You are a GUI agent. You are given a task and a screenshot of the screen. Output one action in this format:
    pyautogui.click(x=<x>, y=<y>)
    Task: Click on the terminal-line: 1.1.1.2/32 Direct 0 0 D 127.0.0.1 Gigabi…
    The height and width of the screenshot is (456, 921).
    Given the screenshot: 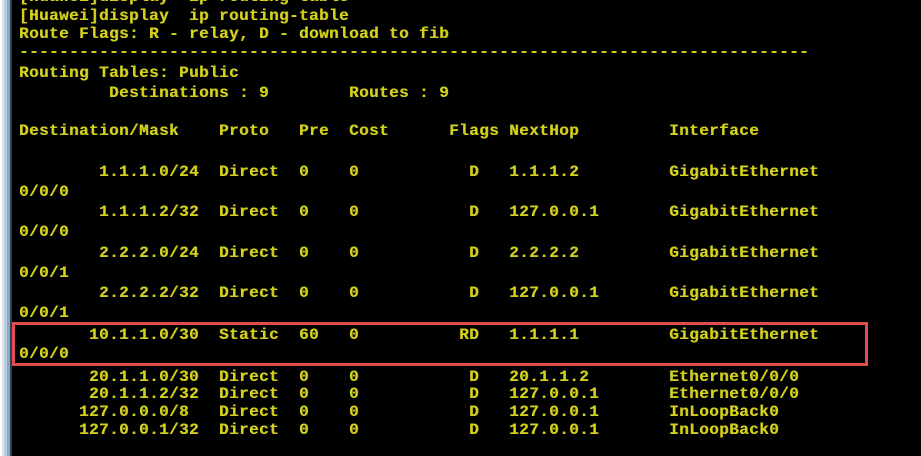 What is the action you would take?
    pyautogui.click(x=419, y=212)
    